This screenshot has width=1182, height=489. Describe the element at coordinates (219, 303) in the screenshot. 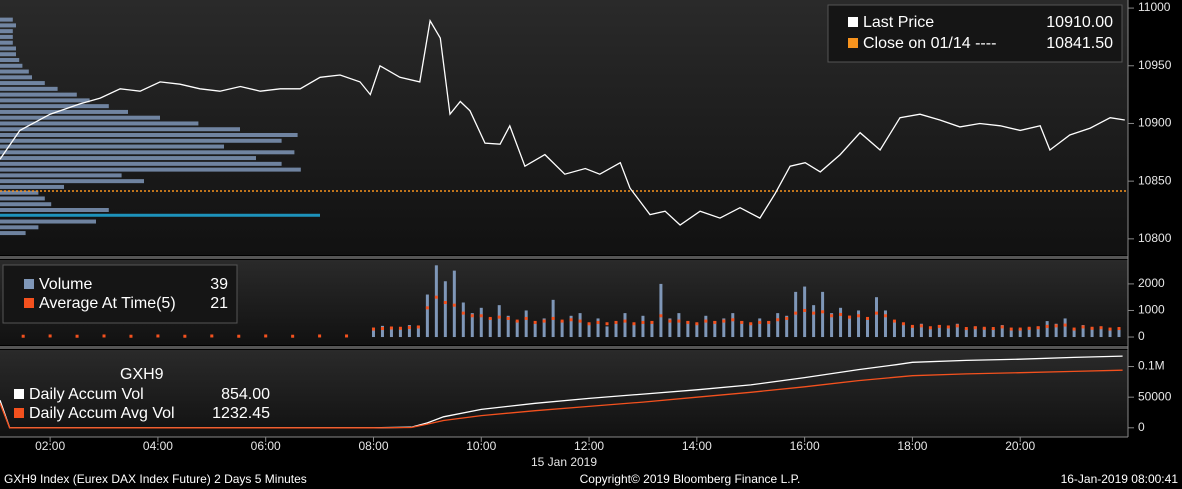

I see `legend-value: 21` at that location.